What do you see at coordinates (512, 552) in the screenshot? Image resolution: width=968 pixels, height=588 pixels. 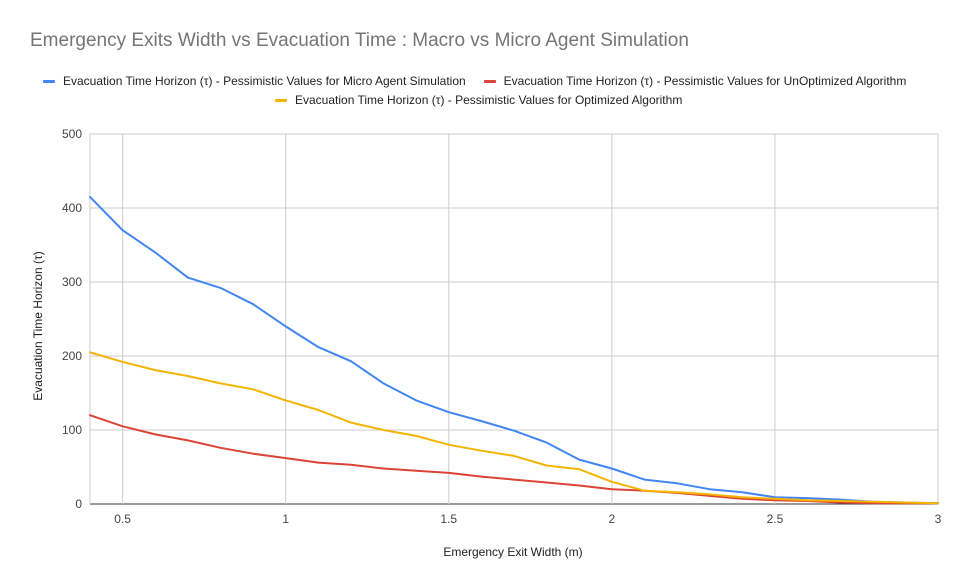 I see `x-axis-title: Emergency Exit Width (m)` at bounding box center [512, 552].